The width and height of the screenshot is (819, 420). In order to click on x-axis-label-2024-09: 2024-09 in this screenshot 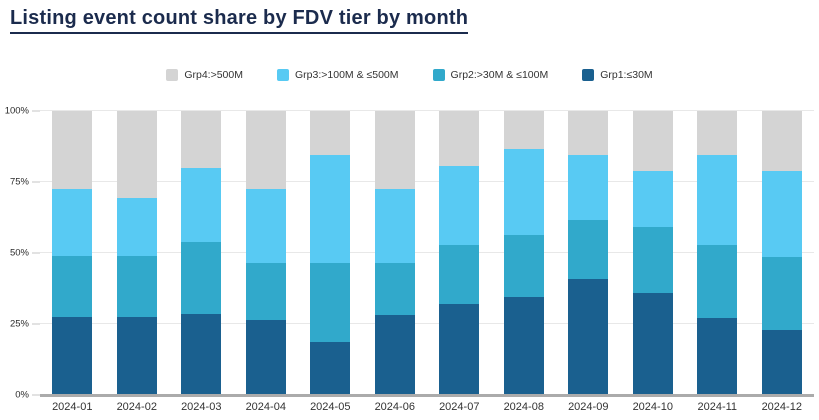, I will do `click(588, 407)`.